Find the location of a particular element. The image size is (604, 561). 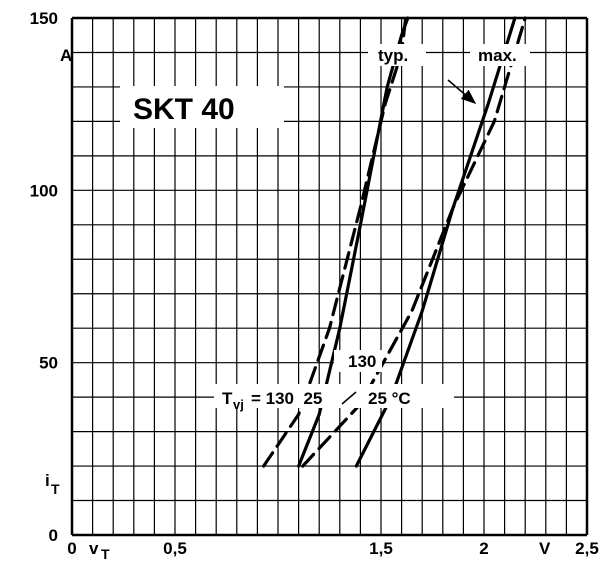

y-symbol: i is located at coordinates (47, 480).